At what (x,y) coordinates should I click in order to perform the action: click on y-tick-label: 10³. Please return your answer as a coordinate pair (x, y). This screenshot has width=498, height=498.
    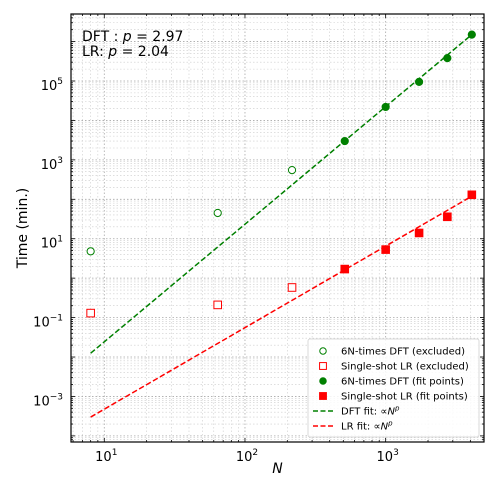
    Looking at the image, I should click on (52, 164).